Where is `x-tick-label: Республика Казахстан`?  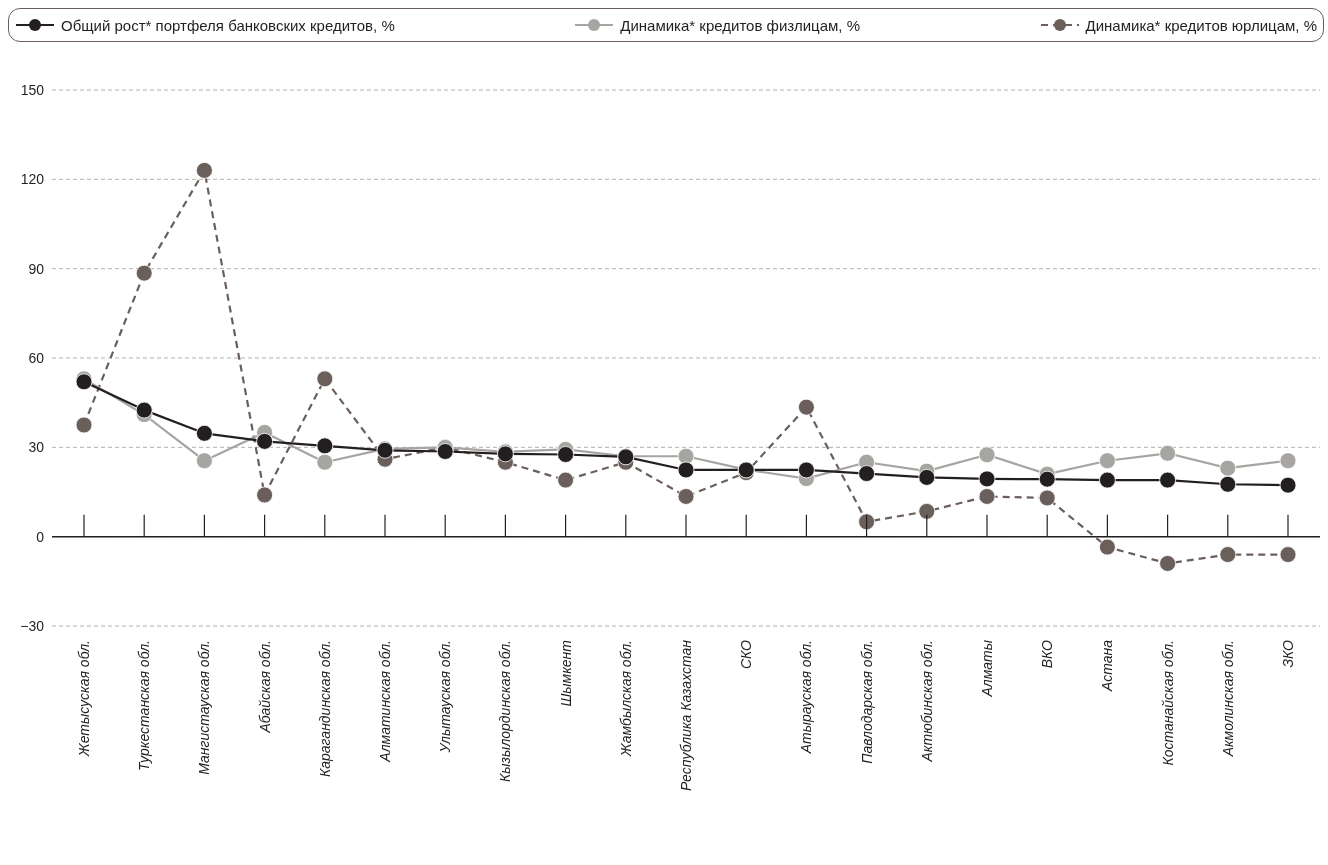
x-tick-label: Республика Казахстан is located at coordinates (686, 715).